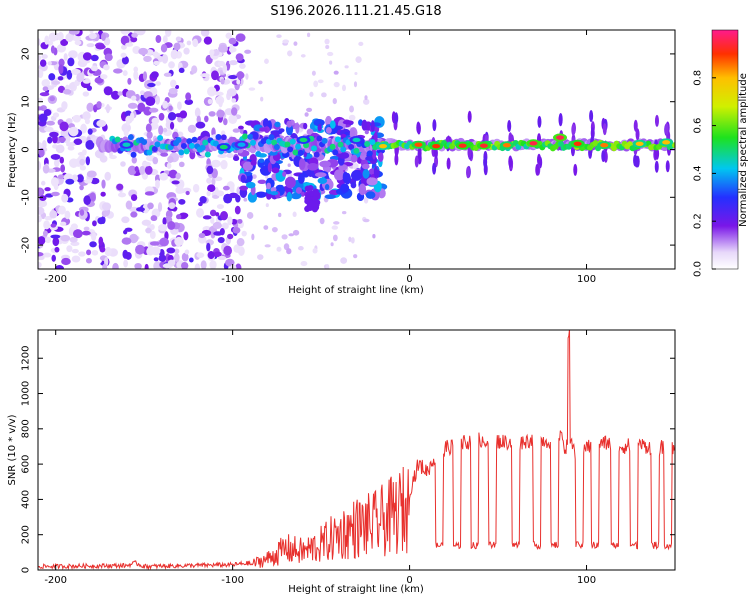  What do you see at coordinates (12, 150) in the screenshot?
I see `heatmap-ylabel: Frequency (Hz)` at bounding box center [12, 150].